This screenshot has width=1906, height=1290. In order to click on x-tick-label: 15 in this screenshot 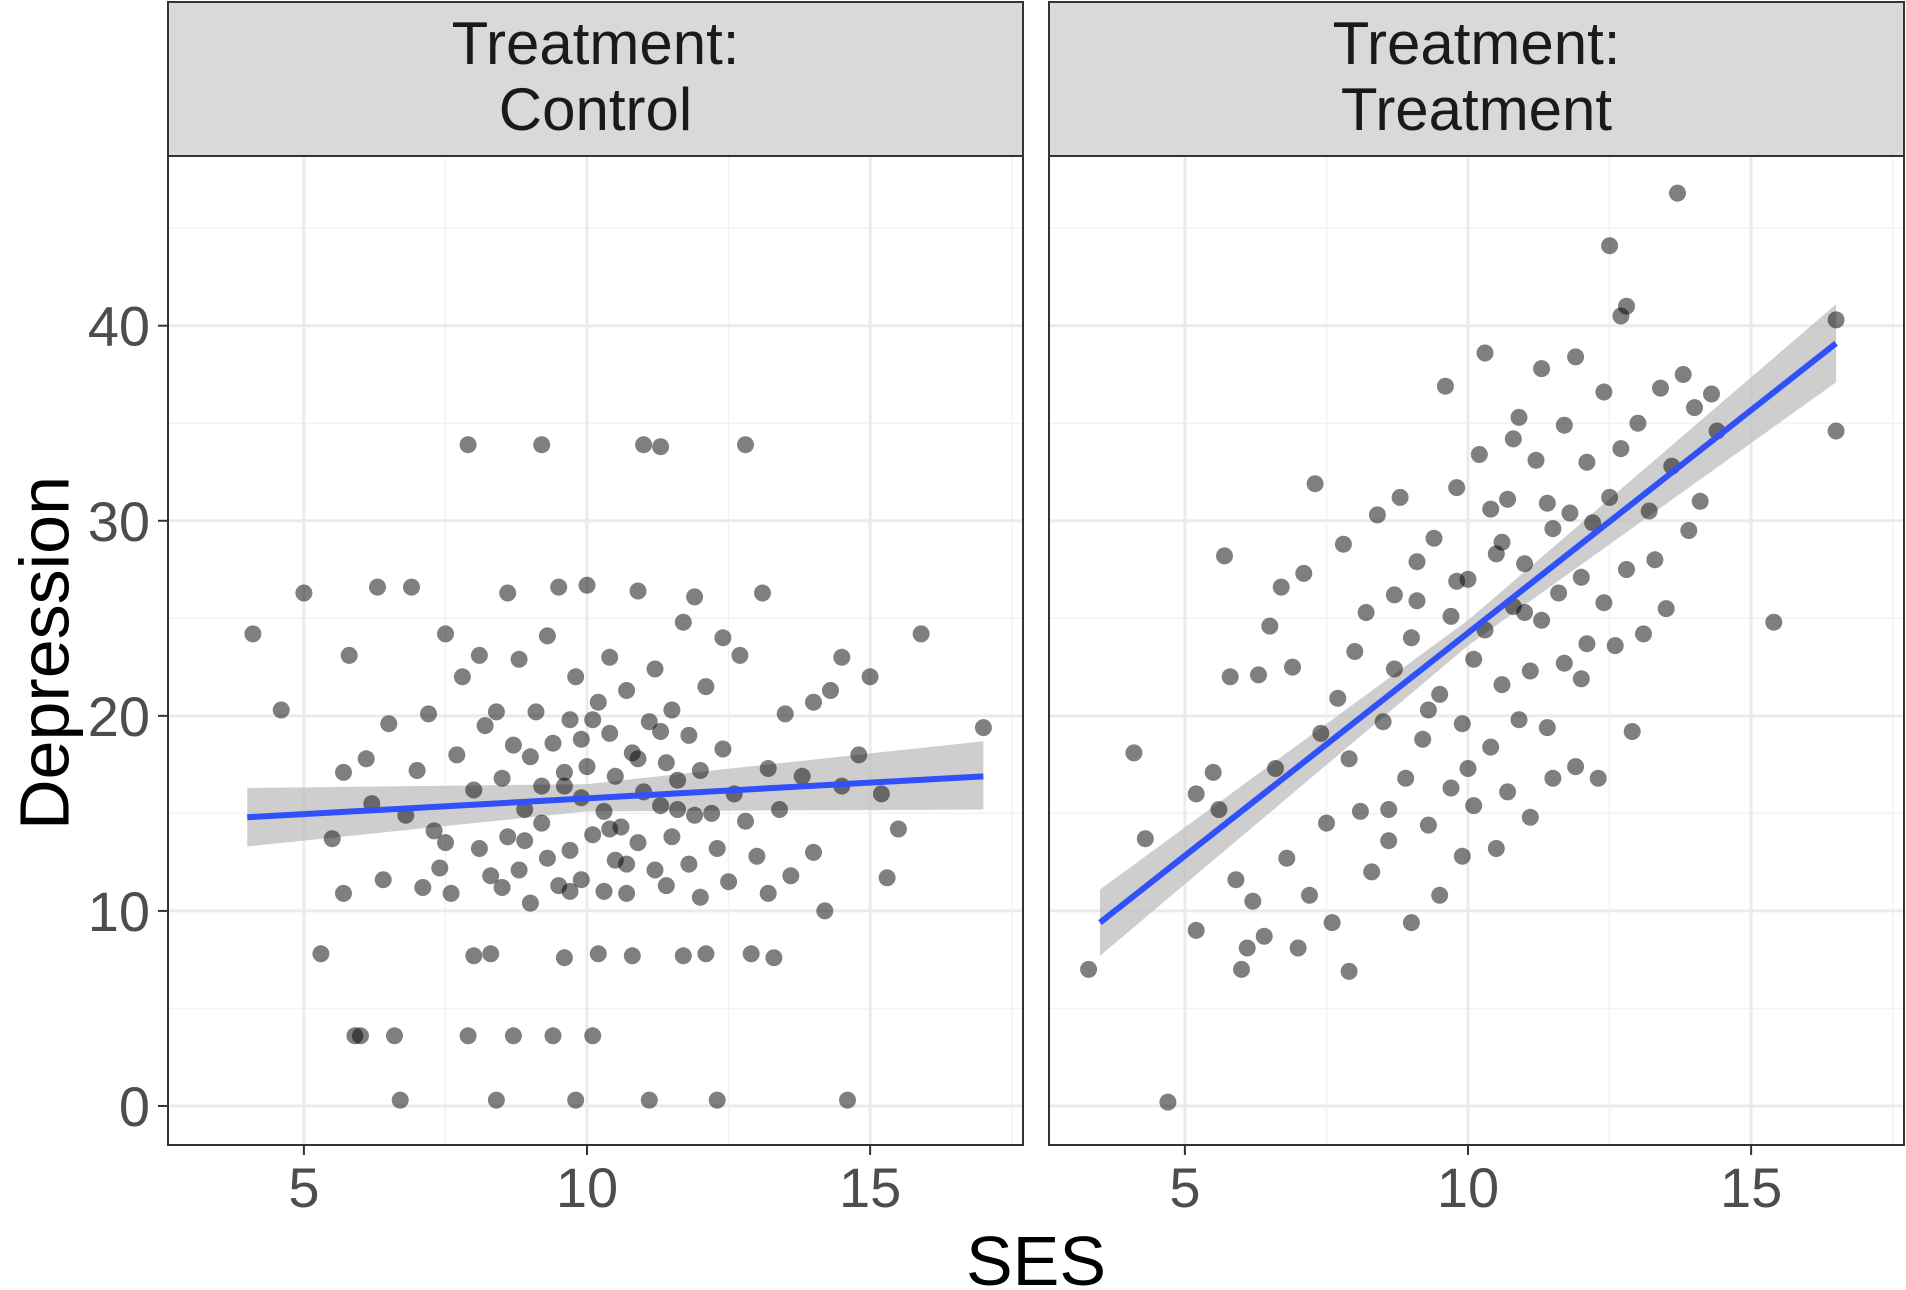, I will do `click(1751, 1187)`.